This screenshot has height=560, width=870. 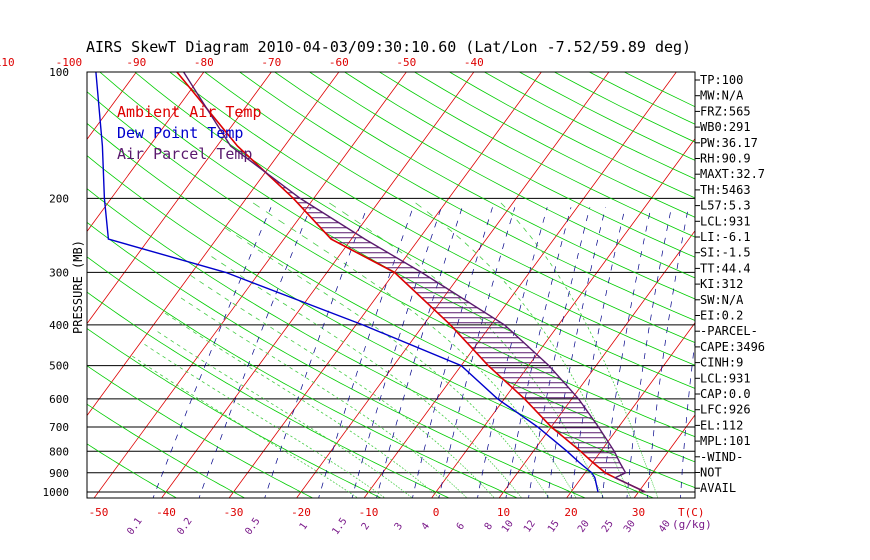 I want to click on stats-item: TT:44.4, so click(x=725, y=268).